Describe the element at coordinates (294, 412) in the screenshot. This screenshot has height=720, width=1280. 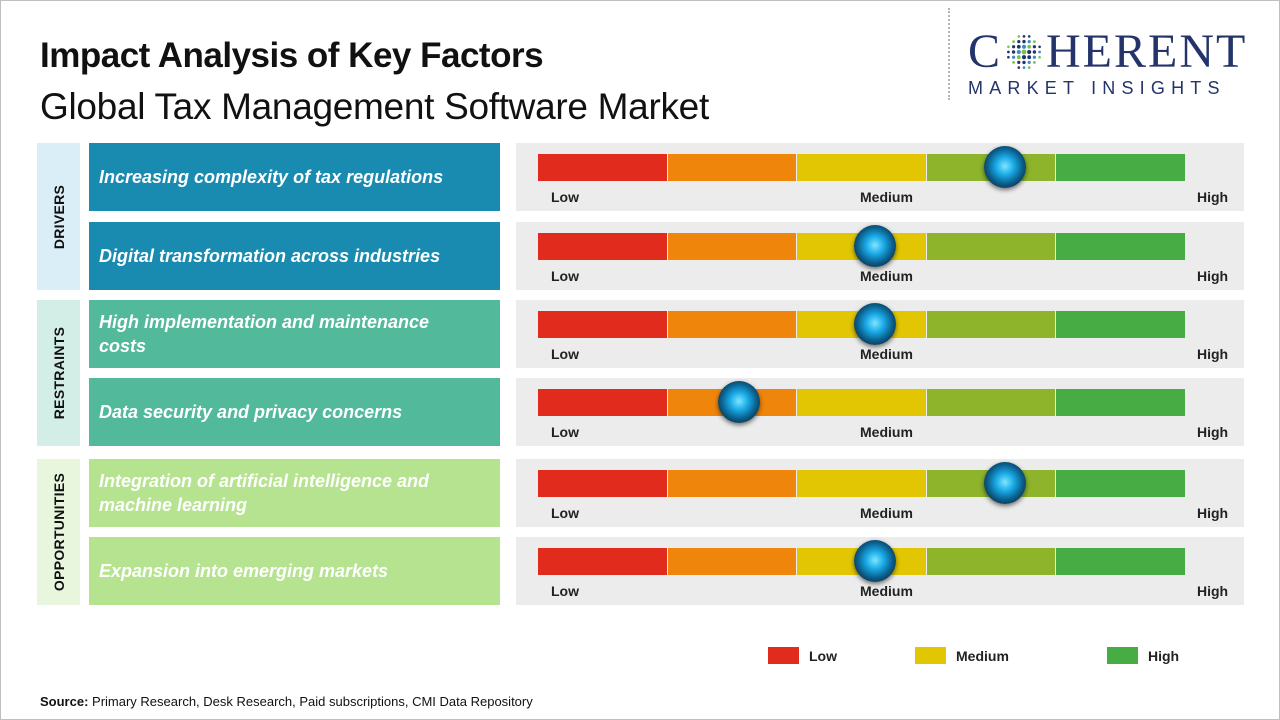
I see `factor-label: Data security and privacy concerns` at that location.